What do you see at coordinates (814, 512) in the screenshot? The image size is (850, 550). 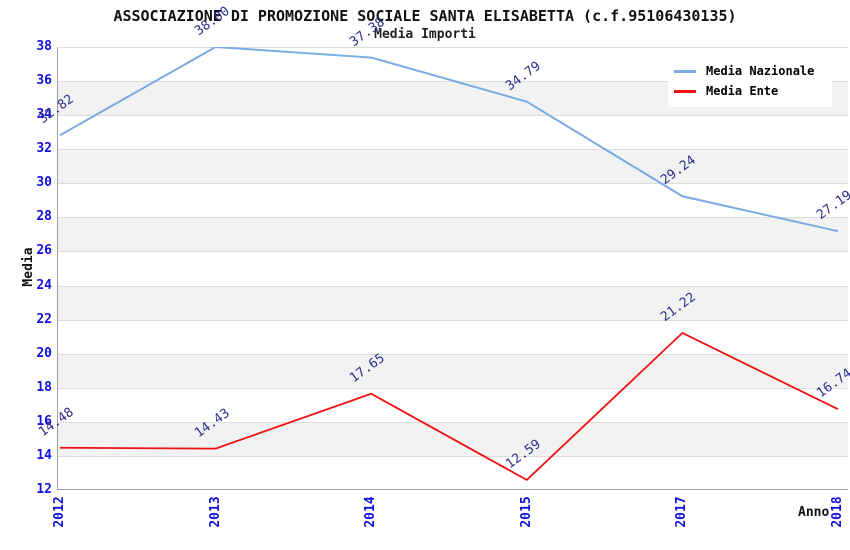 I see `x-axis-title: Anno` at bounding box center [814, 512].